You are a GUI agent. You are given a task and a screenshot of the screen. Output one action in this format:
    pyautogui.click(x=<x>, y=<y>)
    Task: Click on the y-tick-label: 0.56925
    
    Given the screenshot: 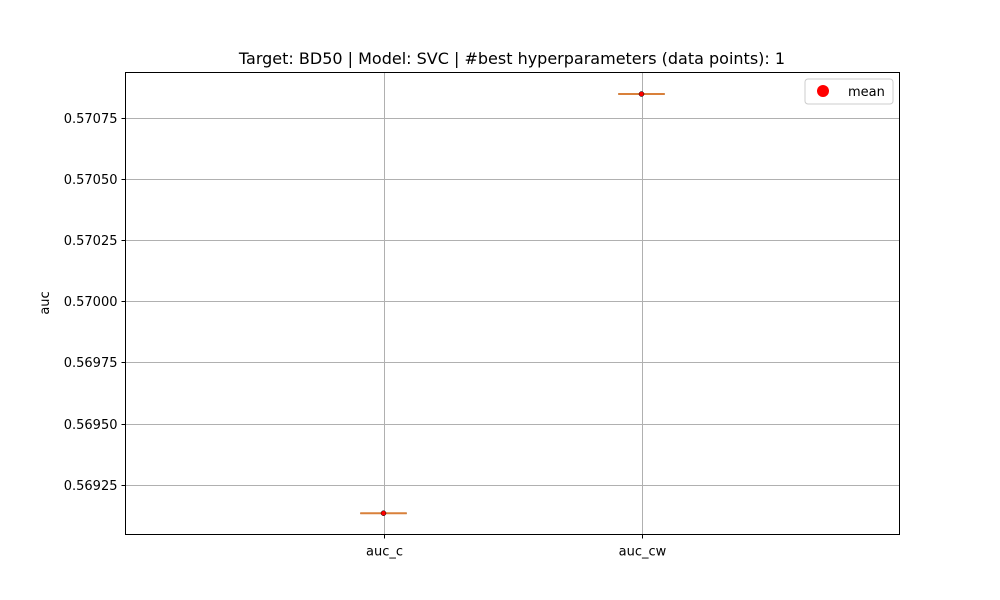 What is the action you would take?
    pyautogui.click(x=91, y=486)
    